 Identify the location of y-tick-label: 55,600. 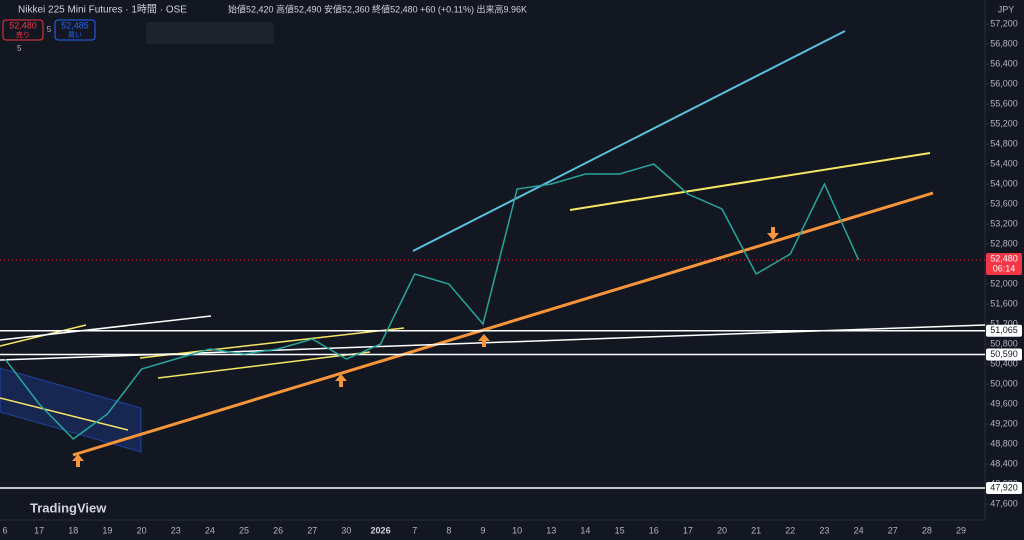
(1004, 103).